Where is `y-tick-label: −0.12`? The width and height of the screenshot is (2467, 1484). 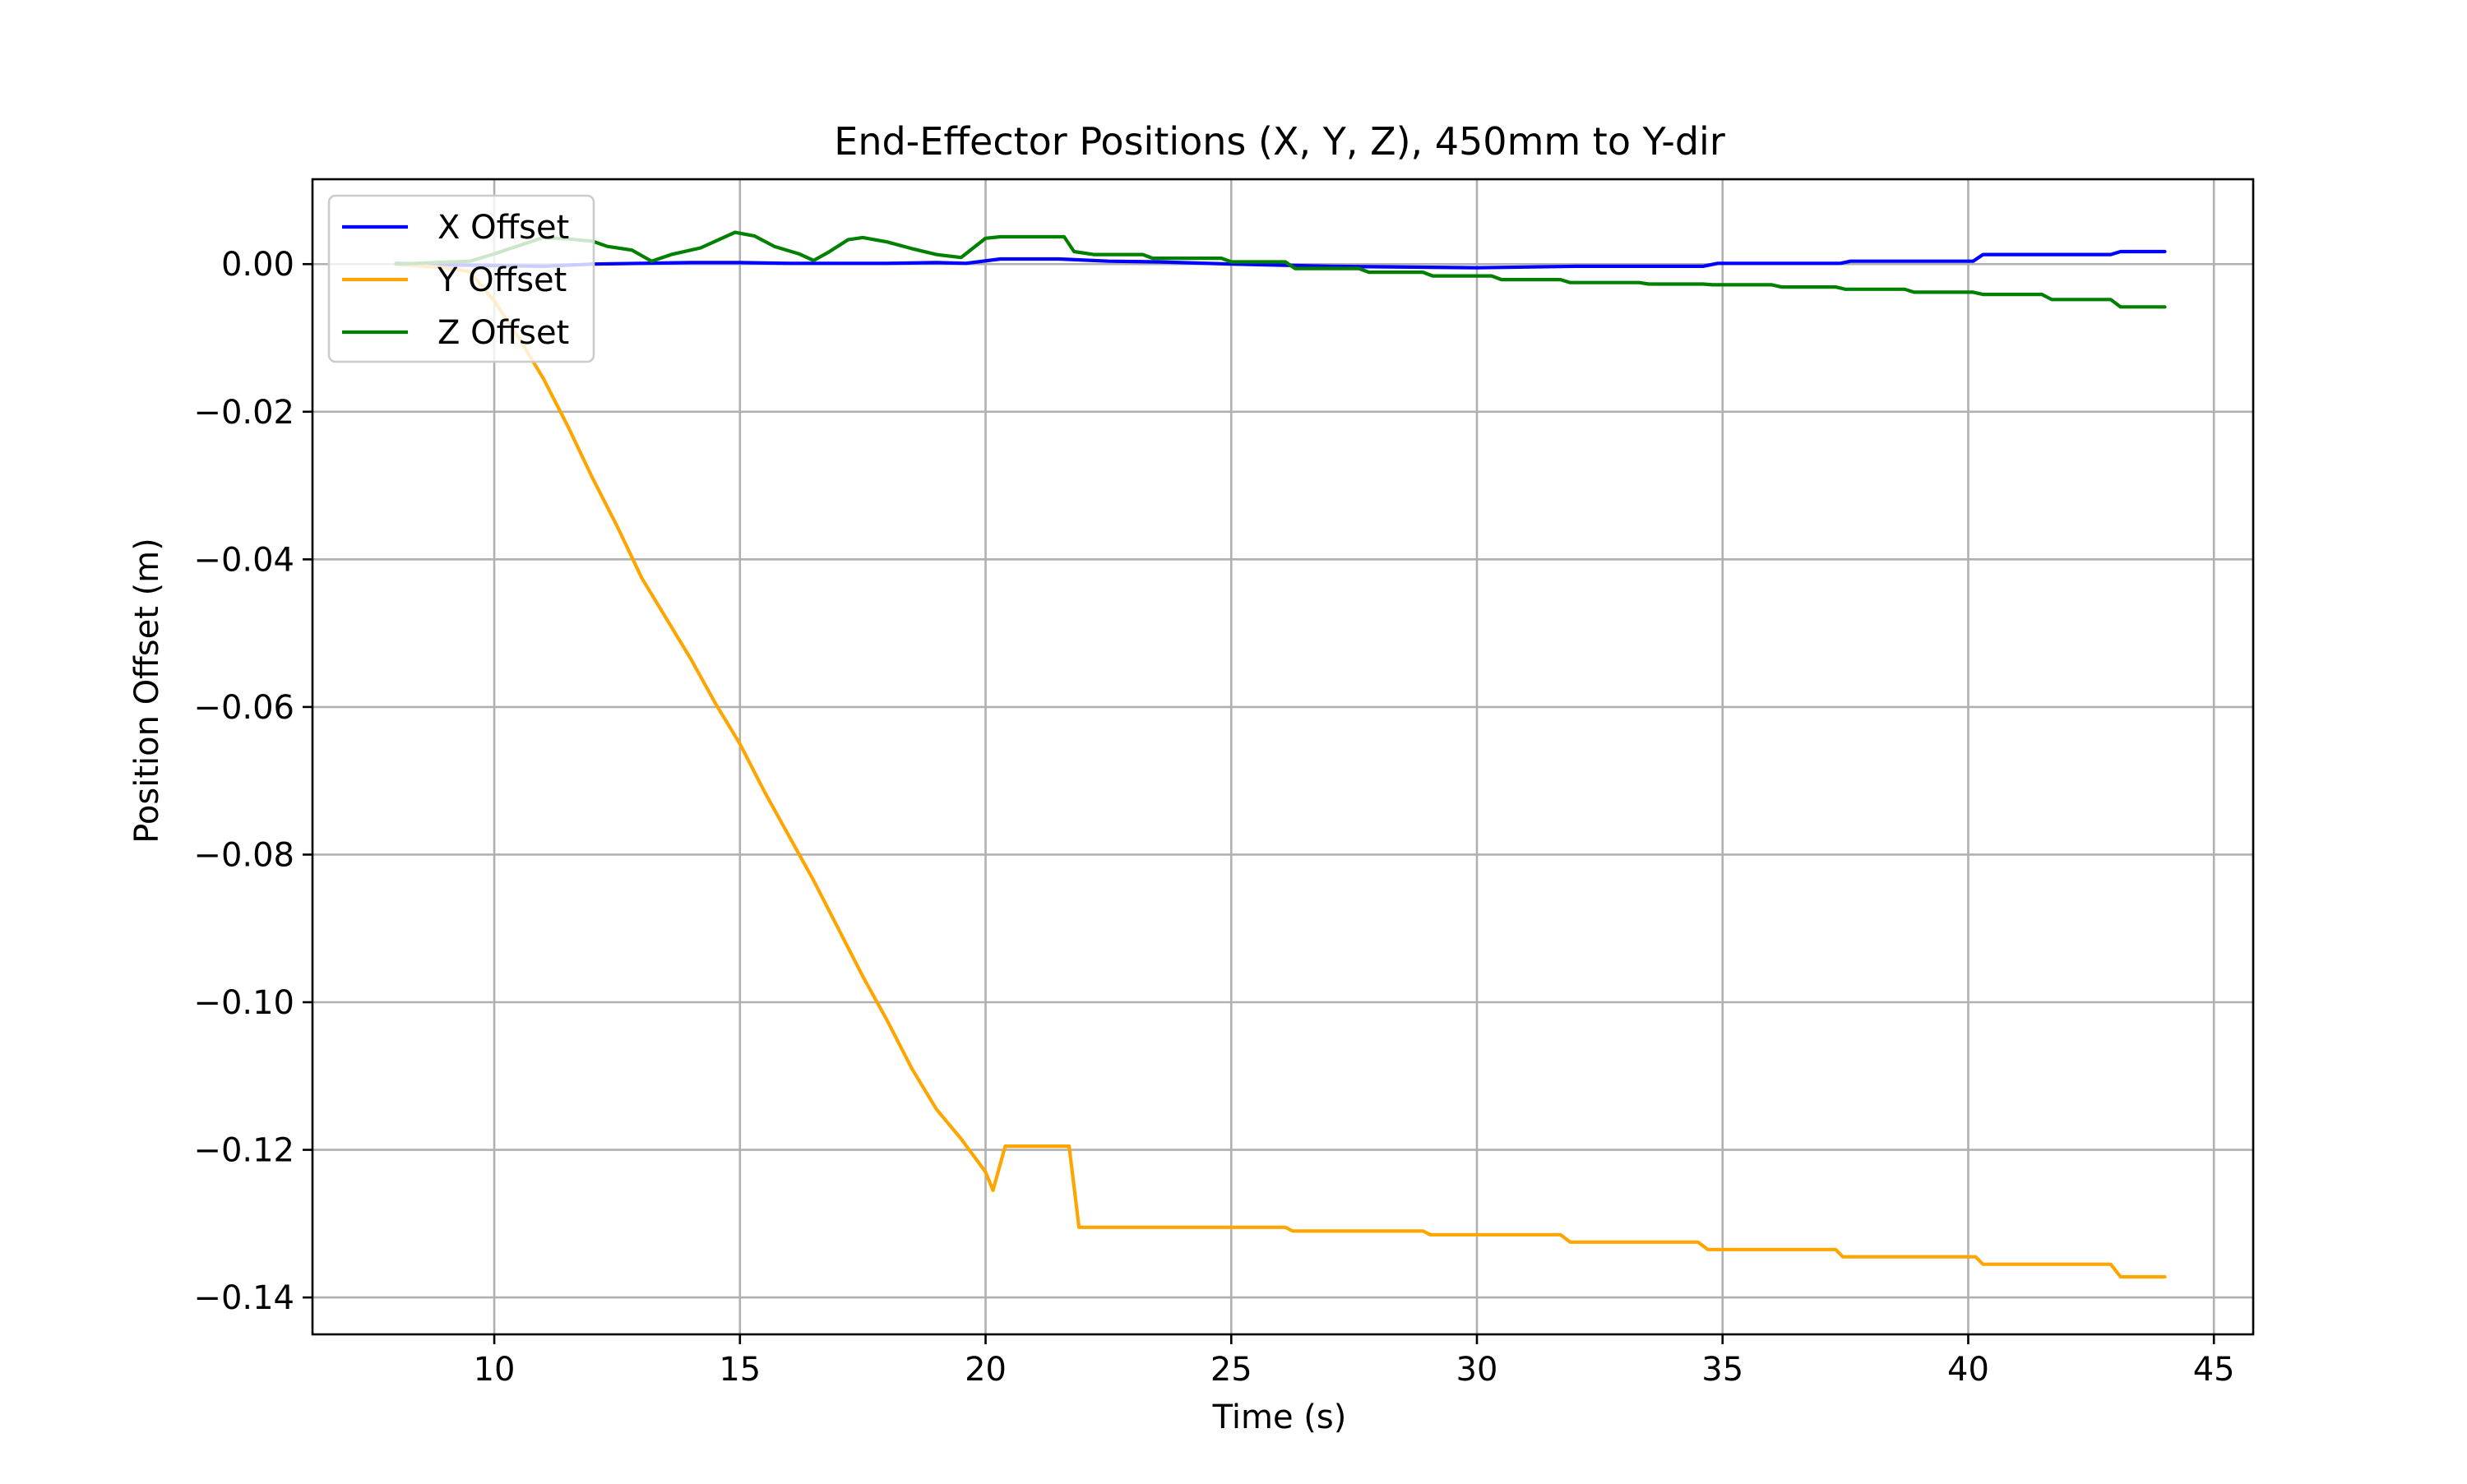
y-tick-label: −0.12 is located at coordinates (244, 1151).